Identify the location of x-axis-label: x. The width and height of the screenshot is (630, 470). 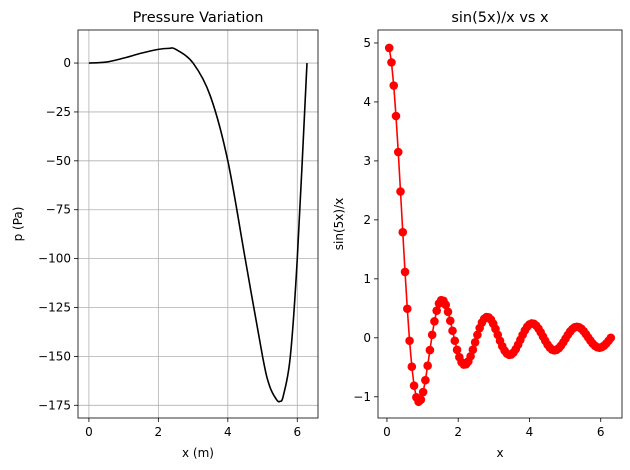
(499, 453).